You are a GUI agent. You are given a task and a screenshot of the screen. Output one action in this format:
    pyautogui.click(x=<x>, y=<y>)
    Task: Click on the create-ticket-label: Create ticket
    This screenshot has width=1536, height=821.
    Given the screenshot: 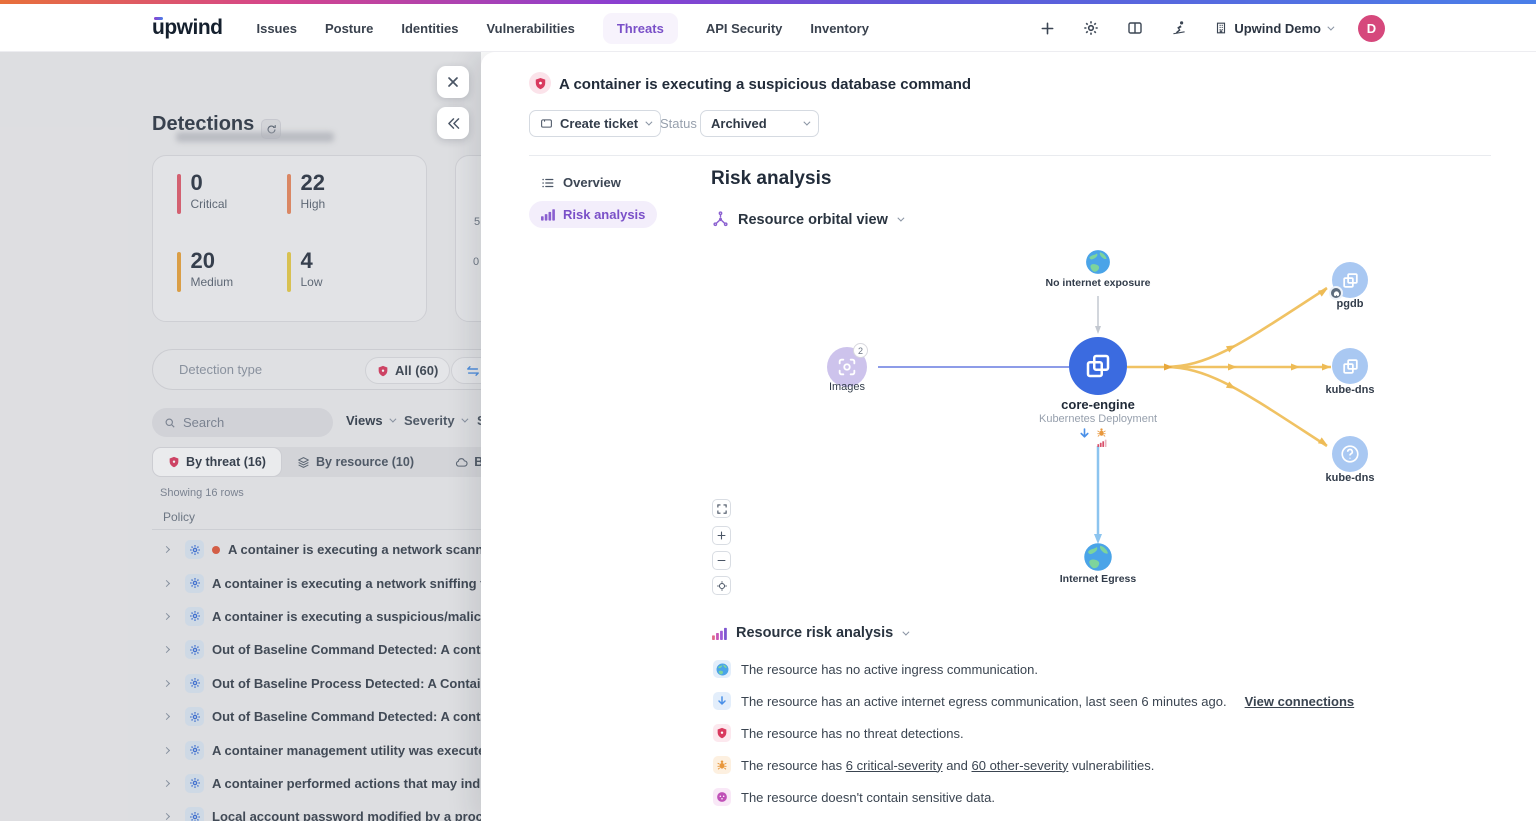 What is the action you would take?
    pyautogui.click(x=599, y=123)
    